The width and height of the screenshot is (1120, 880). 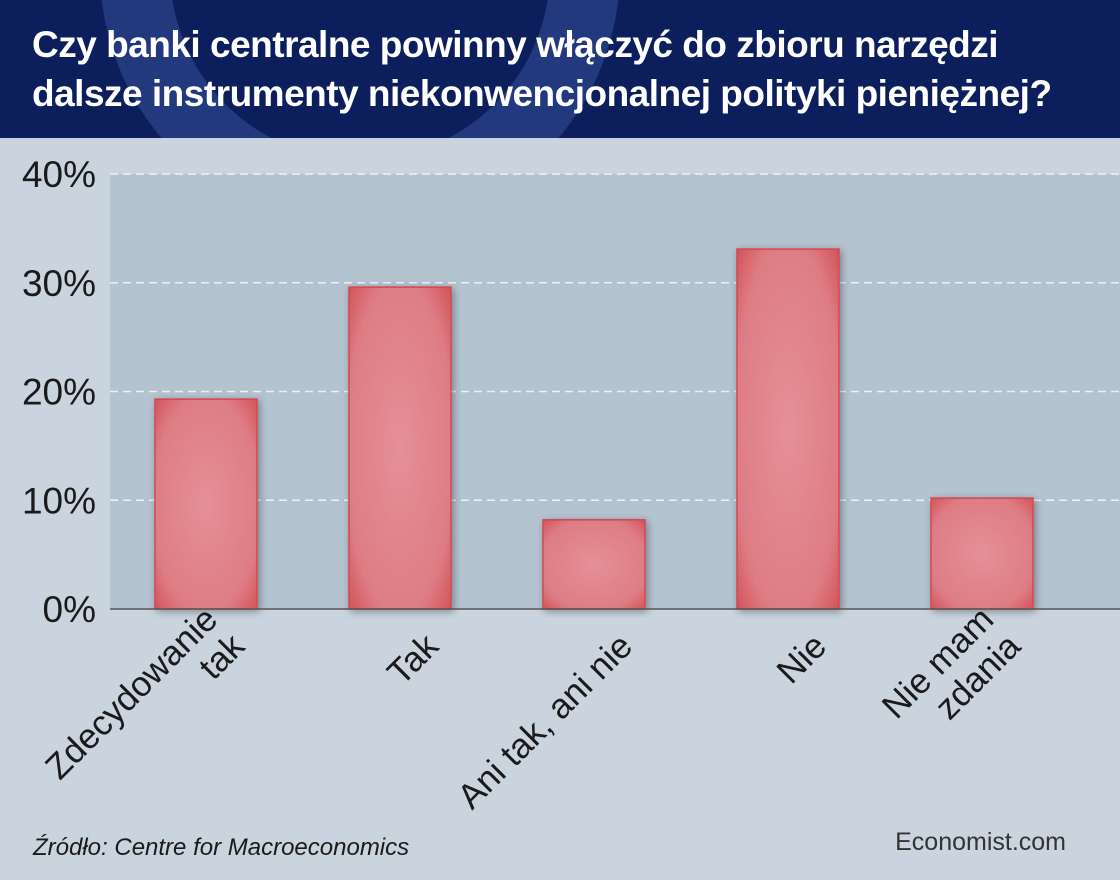 What do you see at coordinates (145, 706) in the screenshot?
I see `x-tick-label: Zdecydowanietak` at bounding box center [145, 706].